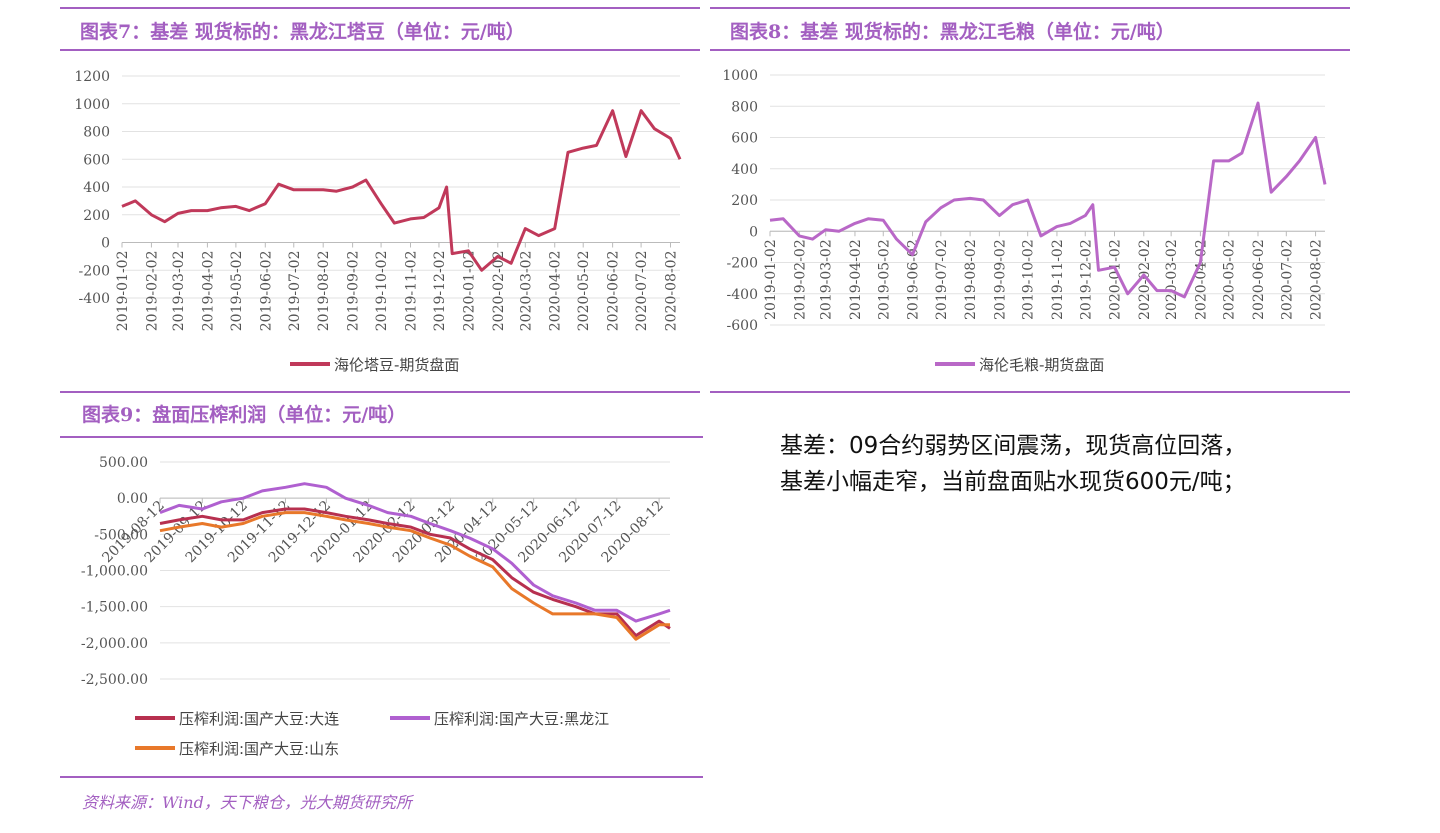 The width and height of the screenshot is (1440, 833). Describe the element at coordinates (132, 499) in the screenshot. I see `y-tick-label: 0.00` at that location.